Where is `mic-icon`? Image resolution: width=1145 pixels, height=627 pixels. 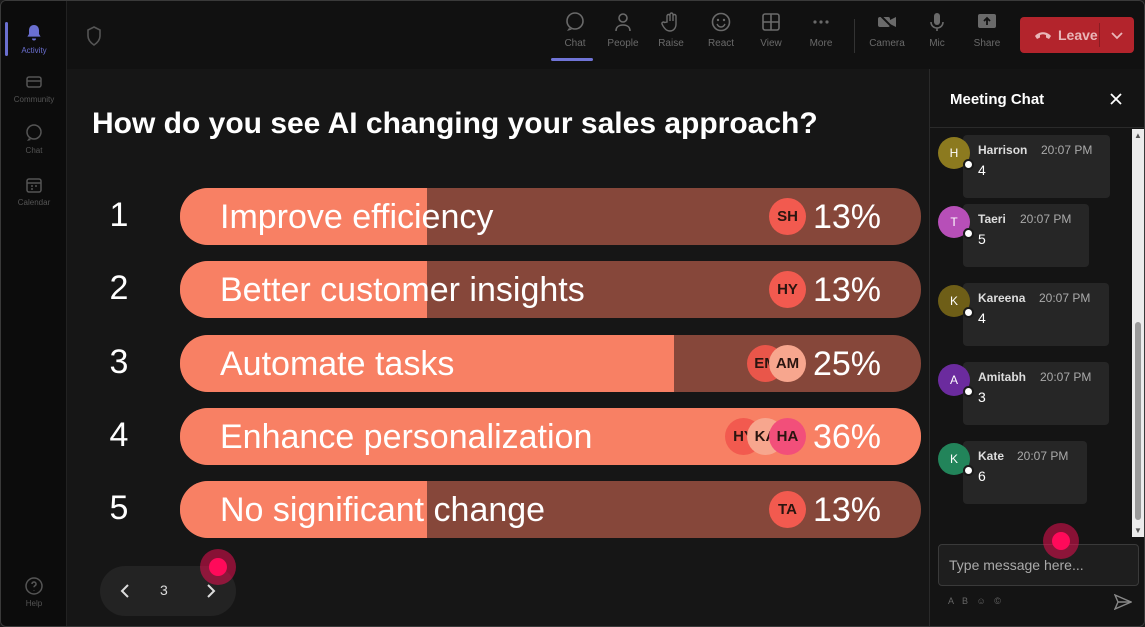 mic-icon is located at coordinates (937, 22).